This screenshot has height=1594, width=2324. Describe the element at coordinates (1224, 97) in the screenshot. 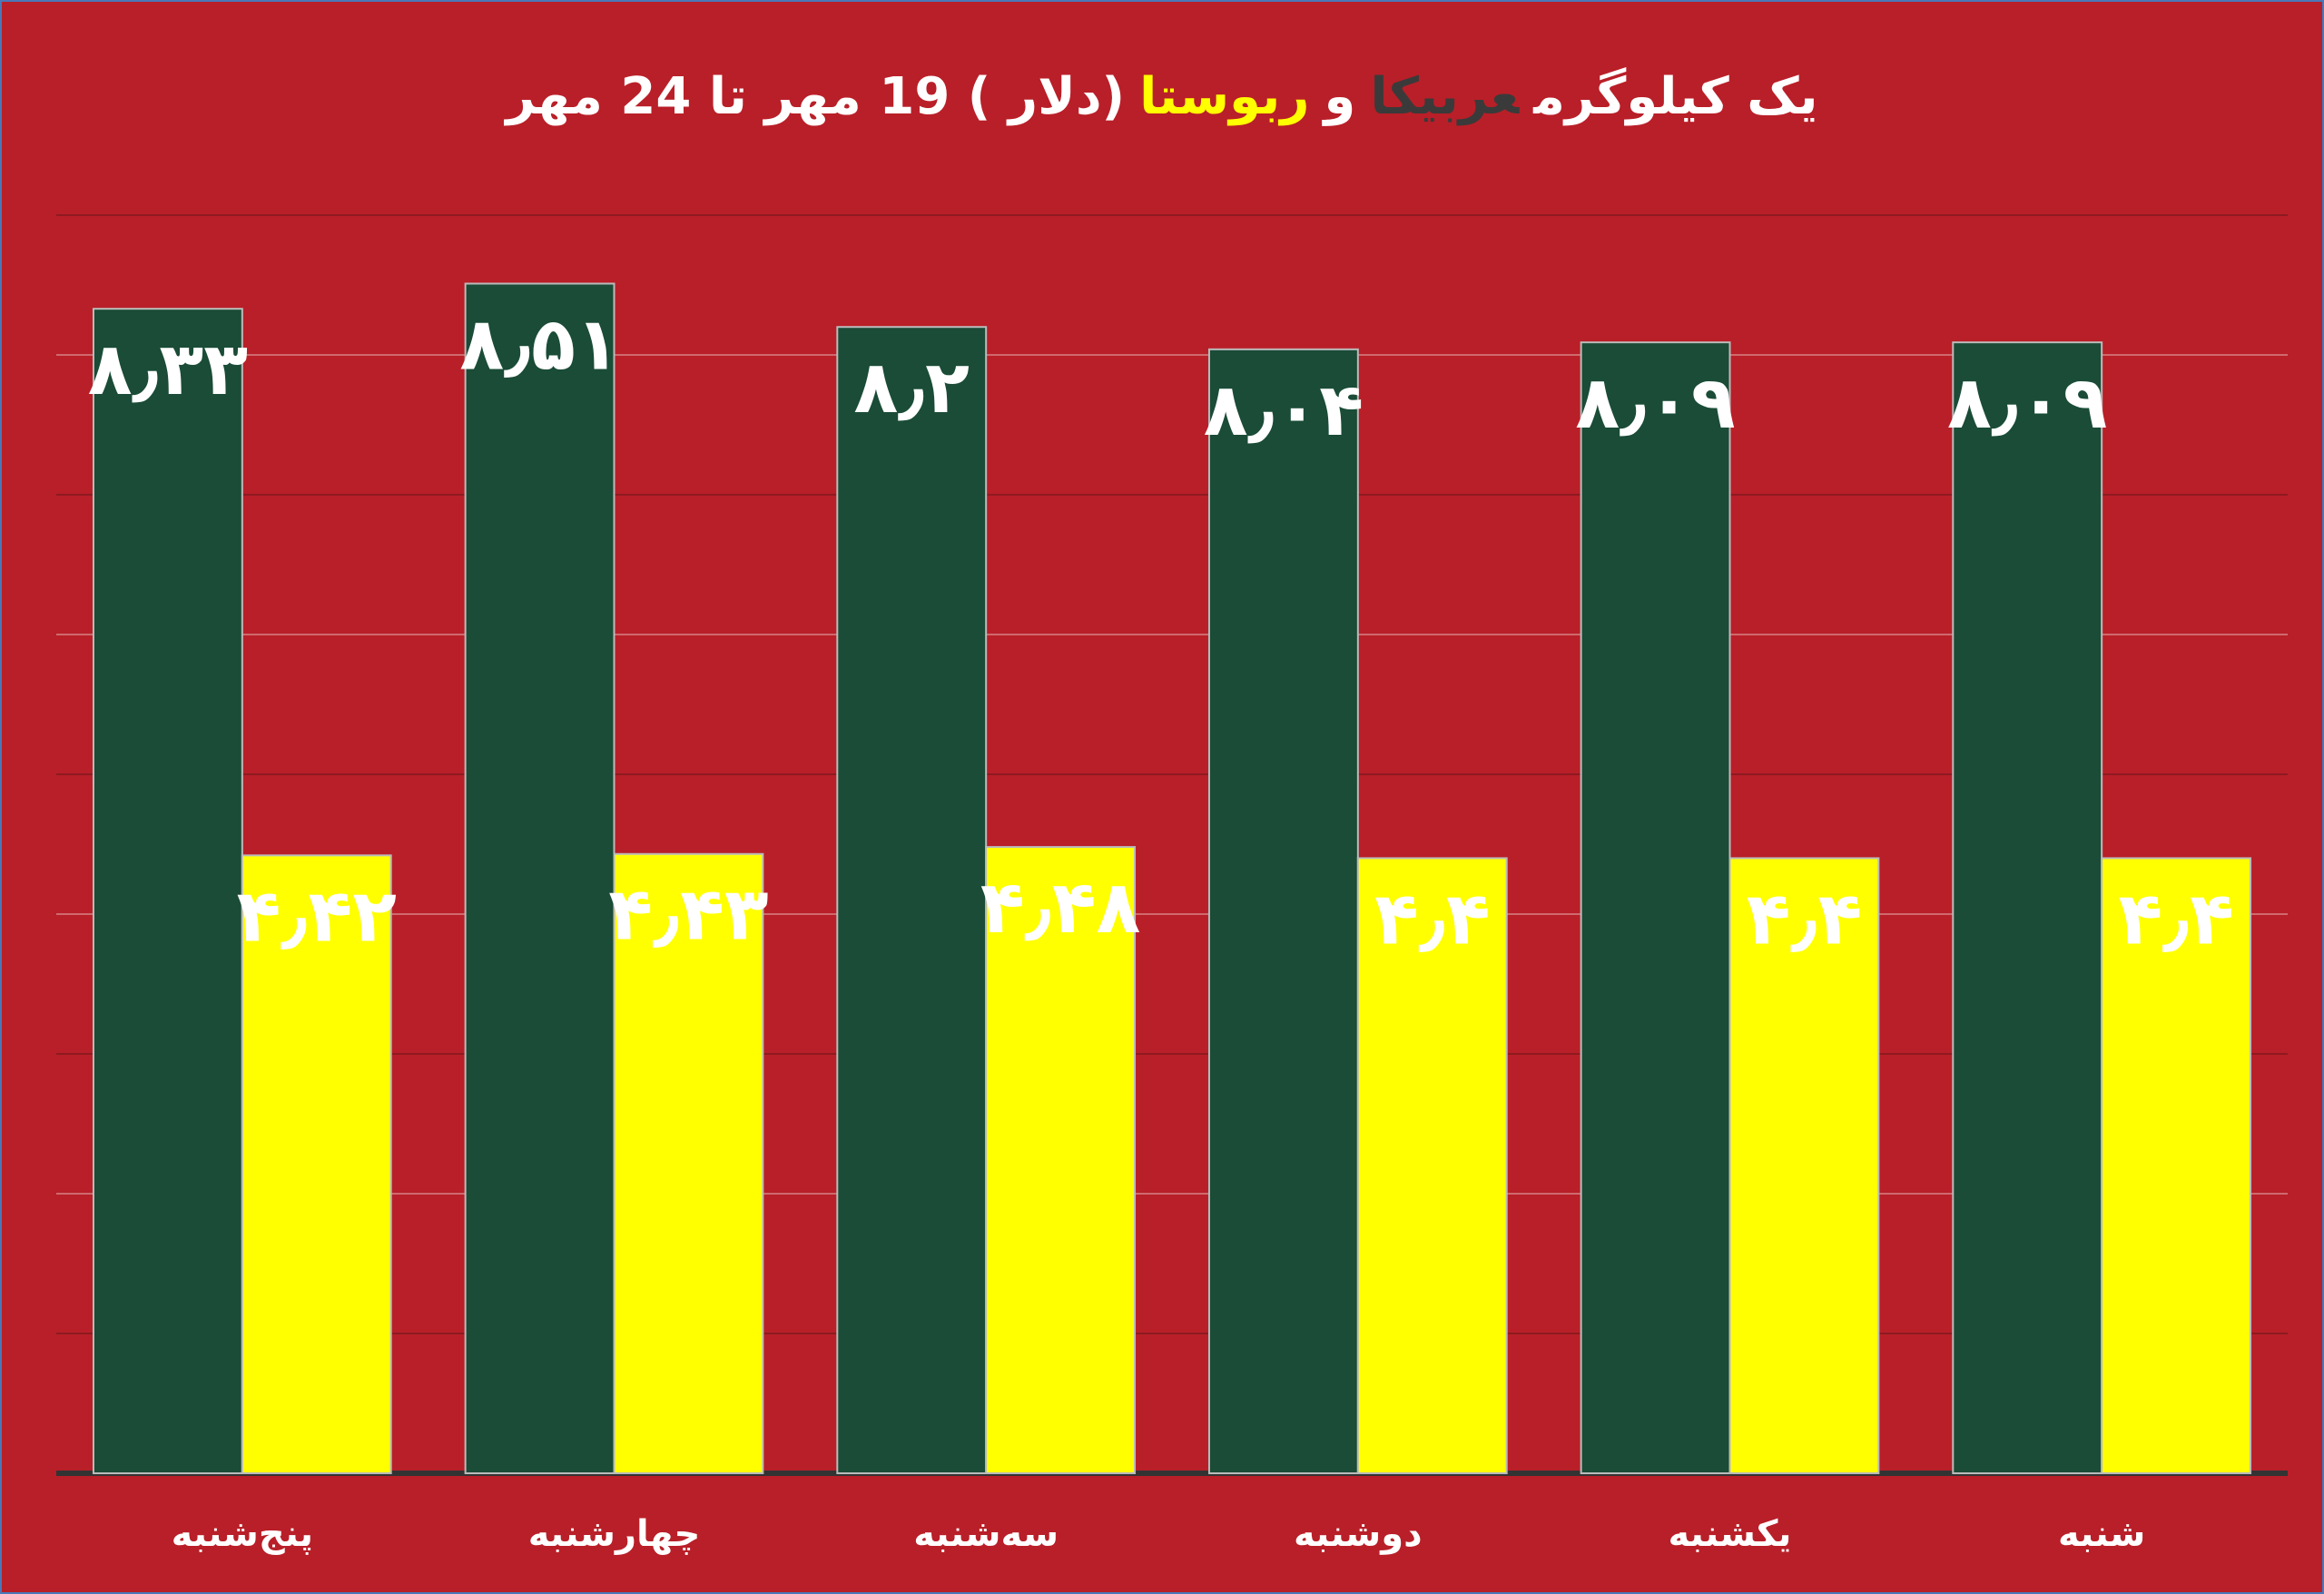

I see `title-series: ربوستا` at that location.